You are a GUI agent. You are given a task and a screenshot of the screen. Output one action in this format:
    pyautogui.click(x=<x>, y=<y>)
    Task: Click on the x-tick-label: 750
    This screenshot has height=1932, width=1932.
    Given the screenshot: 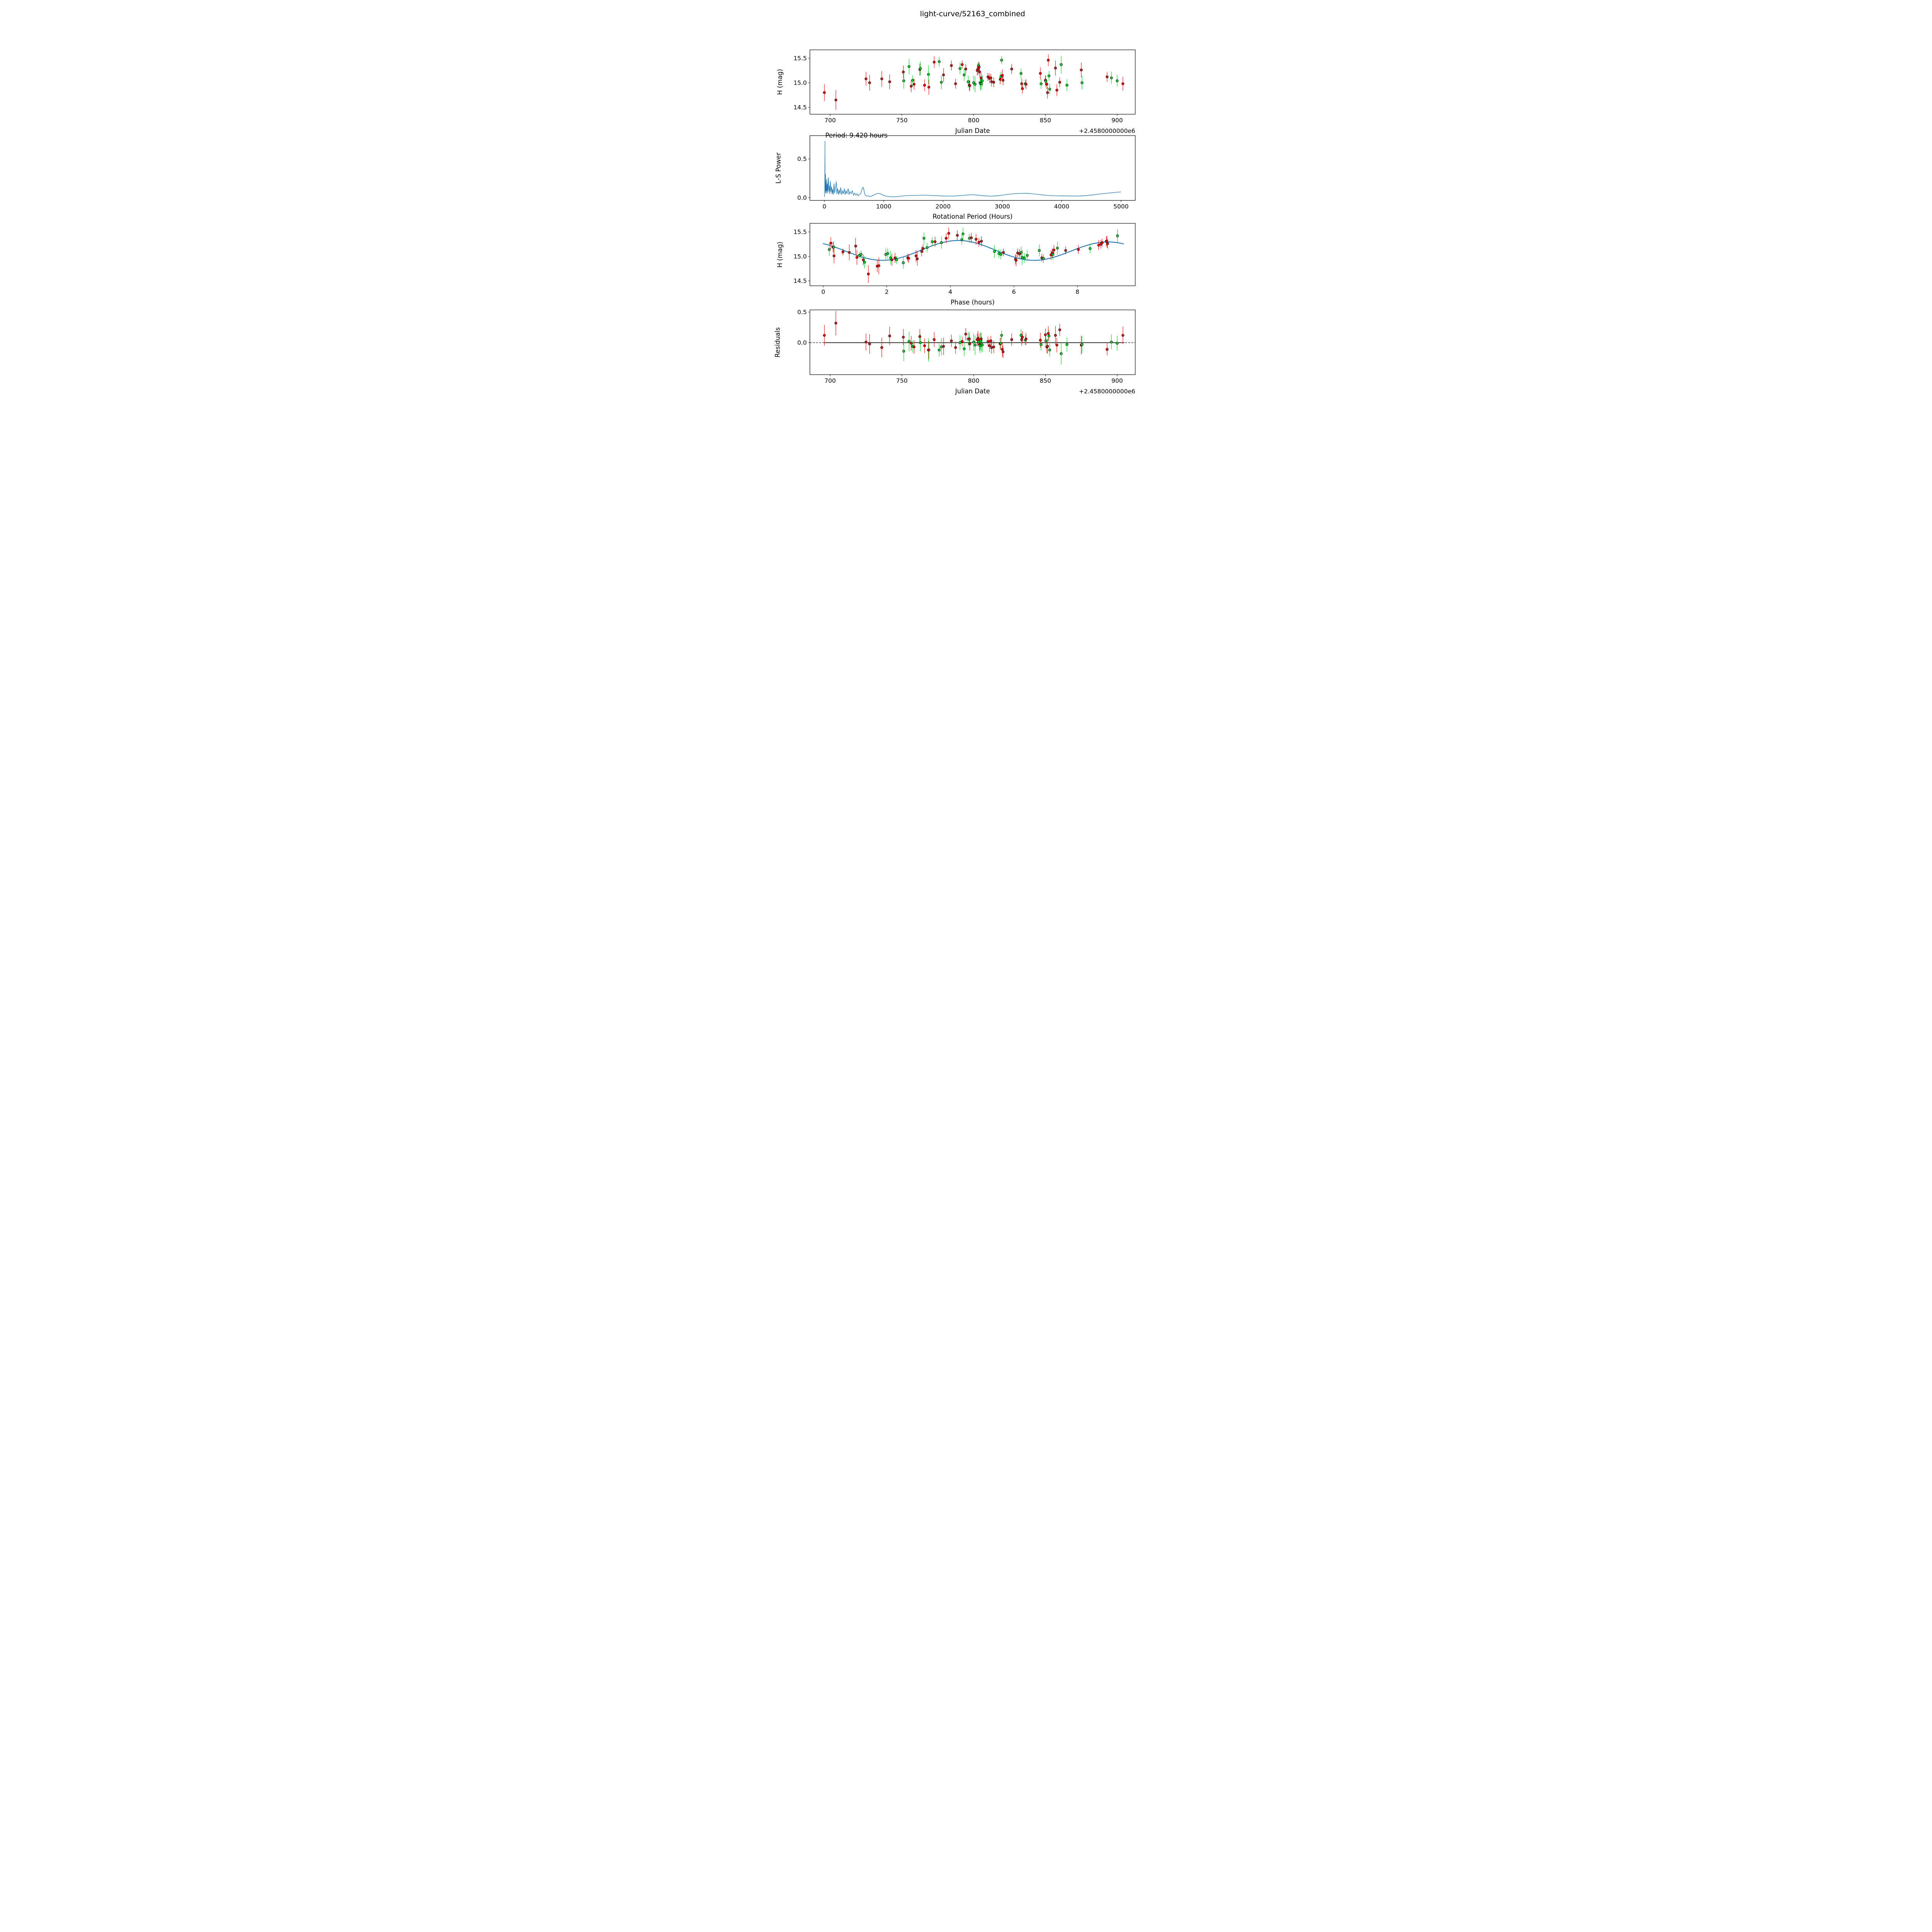 What is the action you would take?
    pyautogui.click(x=902, y=120)
    